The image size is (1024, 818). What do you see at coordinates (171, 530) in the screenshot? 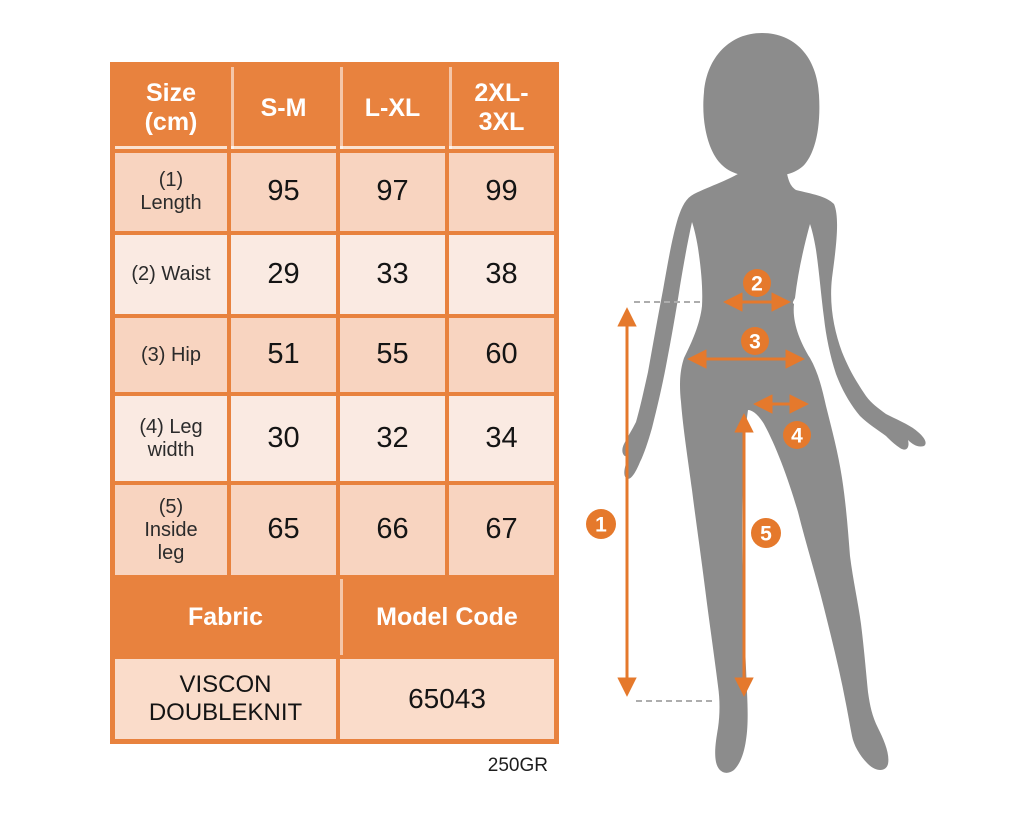
I see `row-label-inside-leg: (5) Inside leg` at bounding box center [171, 530].